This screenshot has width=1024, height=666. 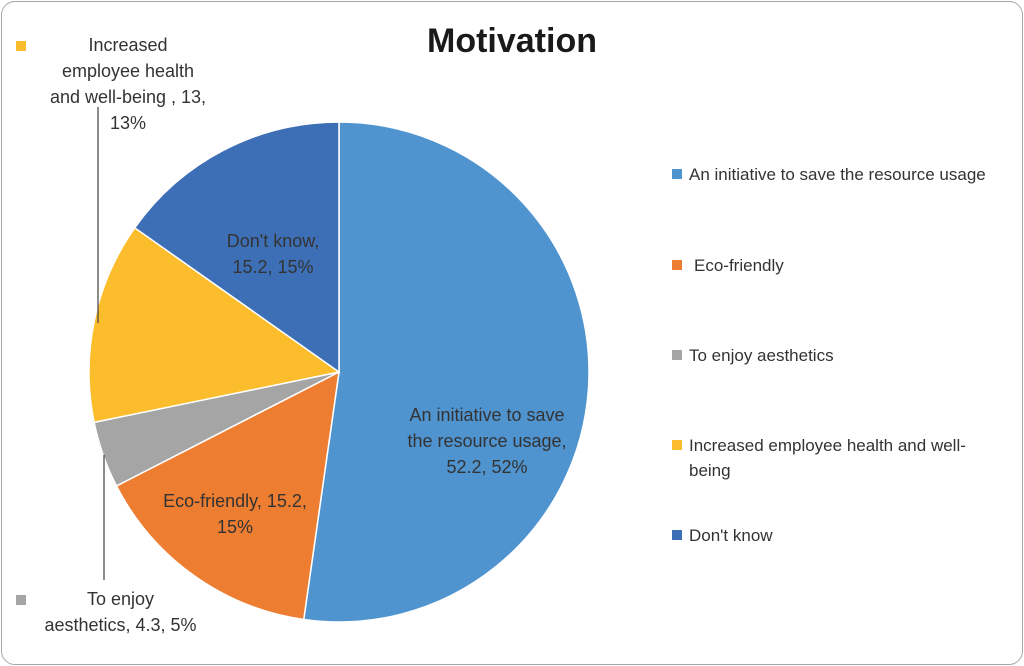 I want to click on legend-swatch-health, so click(x=677, y=445).